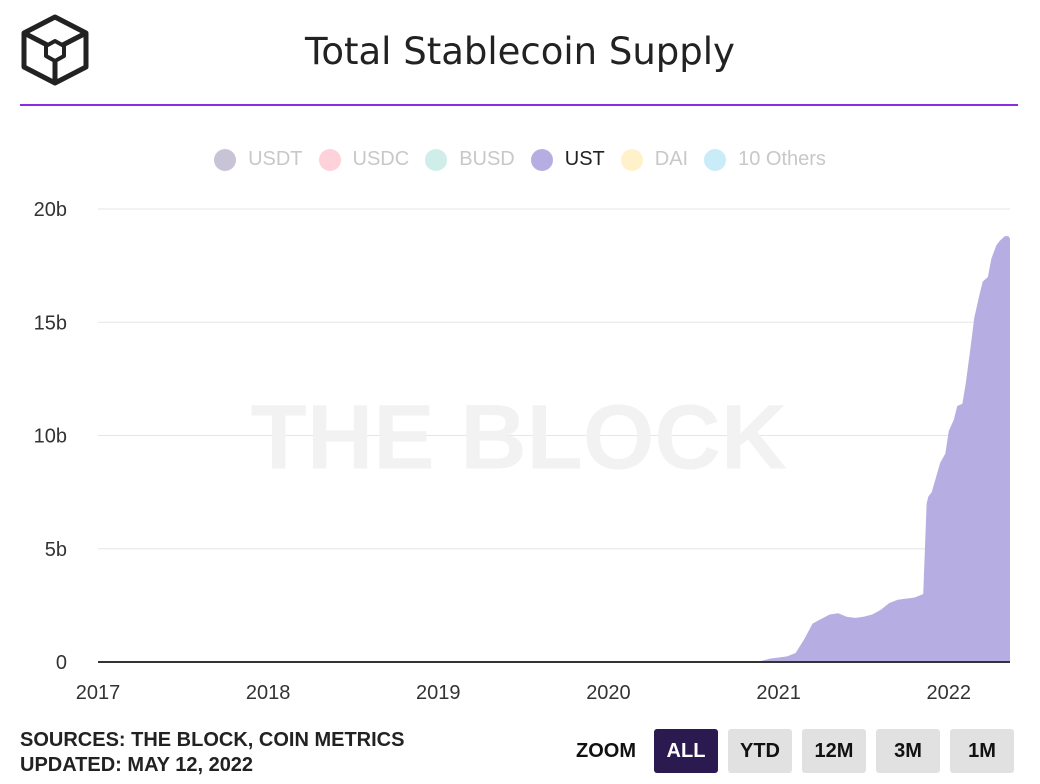 The width and height of the screenshot is (1040, 784). What do you see at coordinates (50, 210) in the screenshot?
I see `y-tick-label: 20b` at bounding box center [50, 210].